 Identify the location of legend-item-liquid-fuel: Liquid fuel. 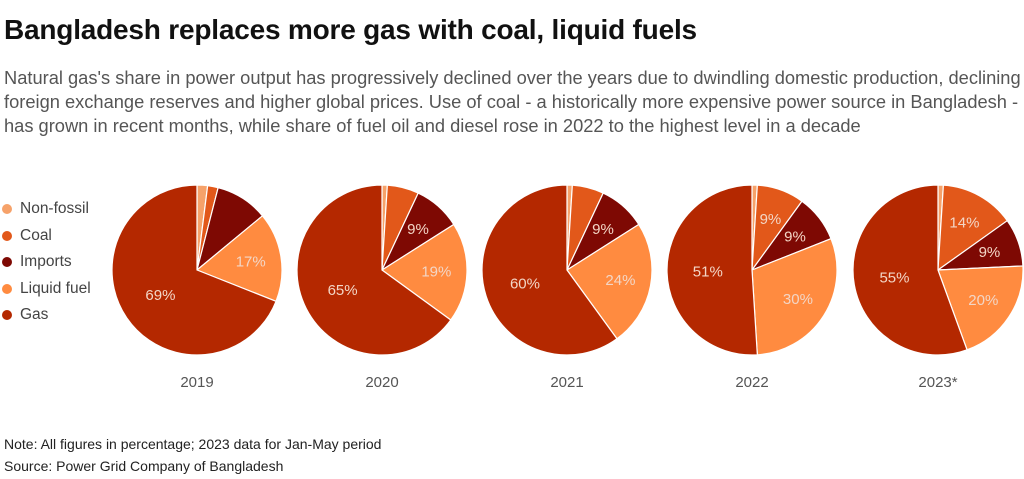
(46, 289).